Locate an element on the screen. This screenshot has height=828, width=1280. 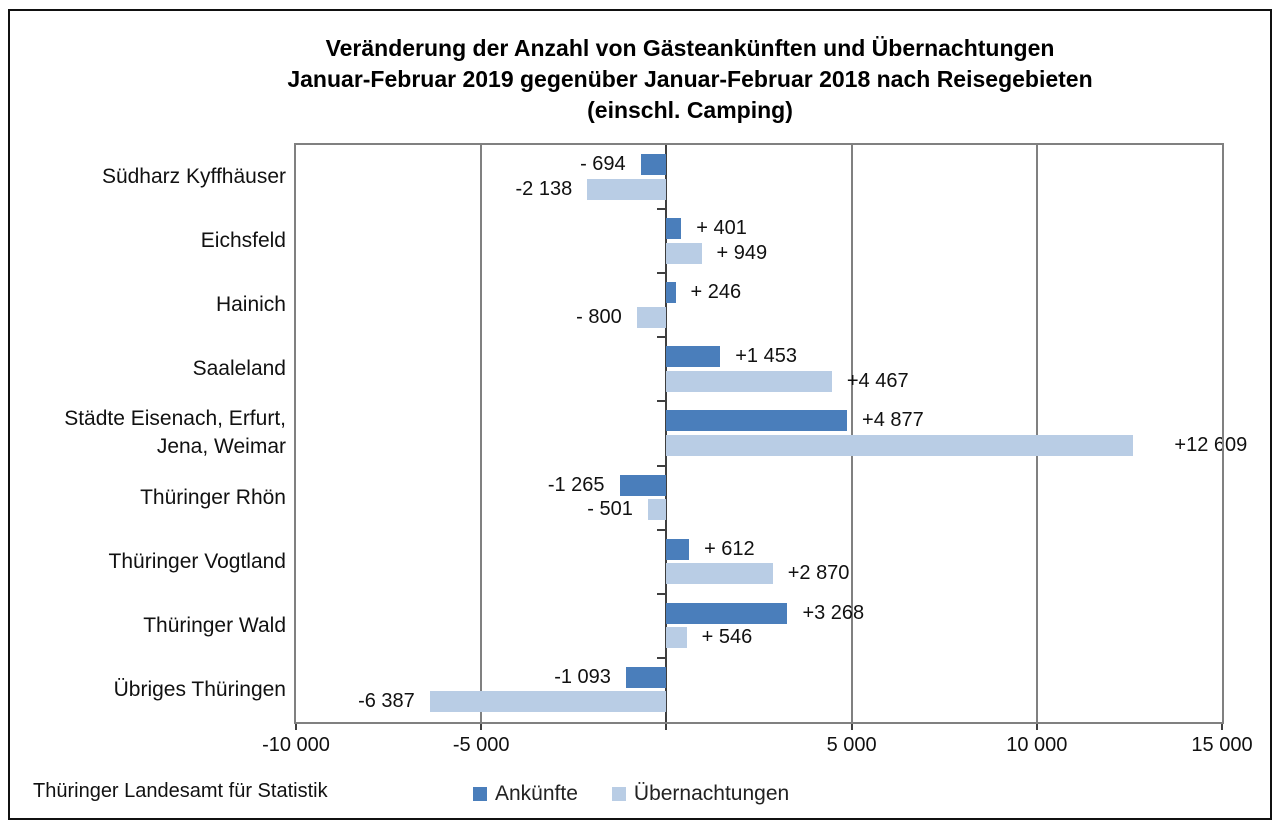
bar-value-label: +3 268 is located at coordinates (833, 612).